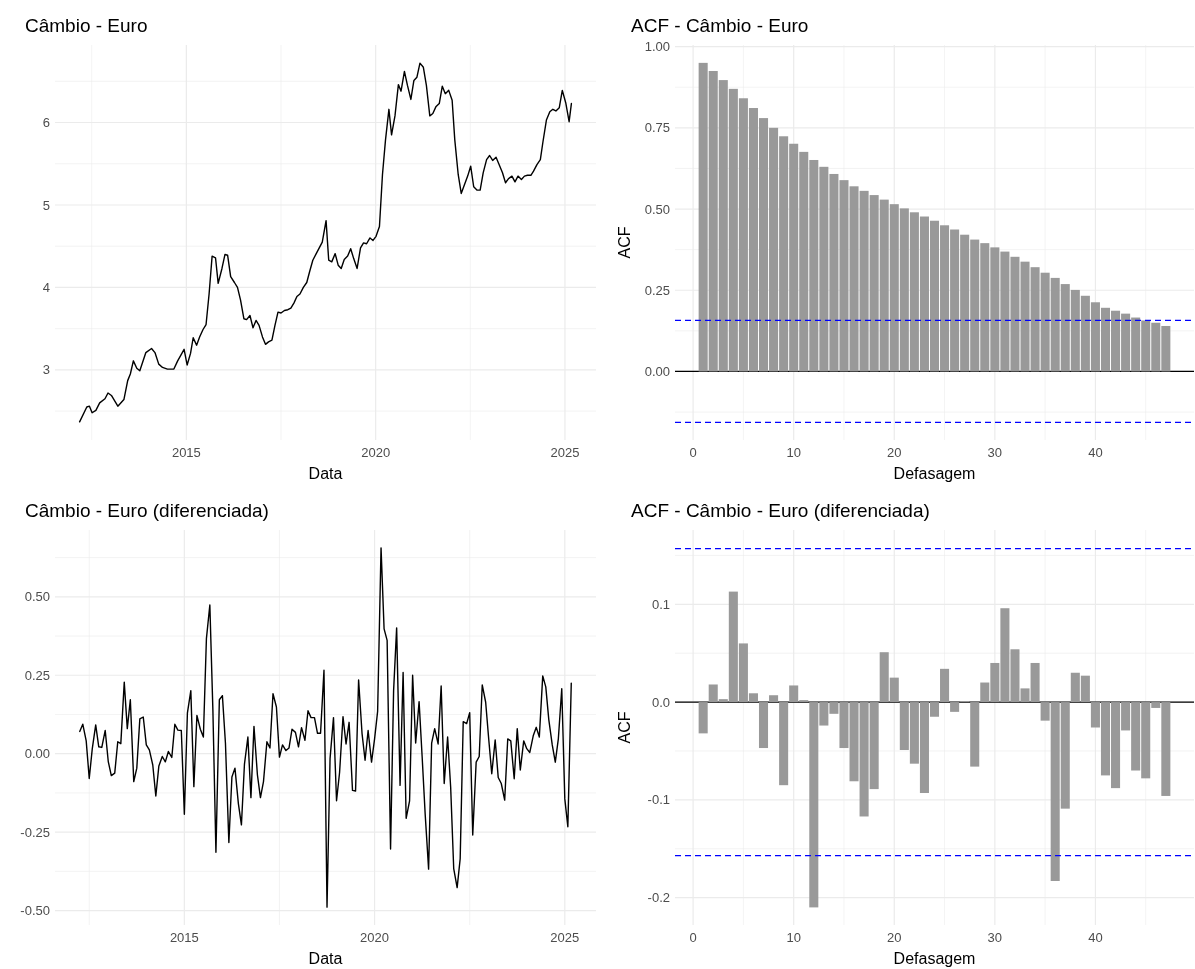 The image size is (1195, 969). What do you see at coordinates (658, 800) in the screenshot?
I see `y-tick-label: -0.1` at bounding box center [658, 800].